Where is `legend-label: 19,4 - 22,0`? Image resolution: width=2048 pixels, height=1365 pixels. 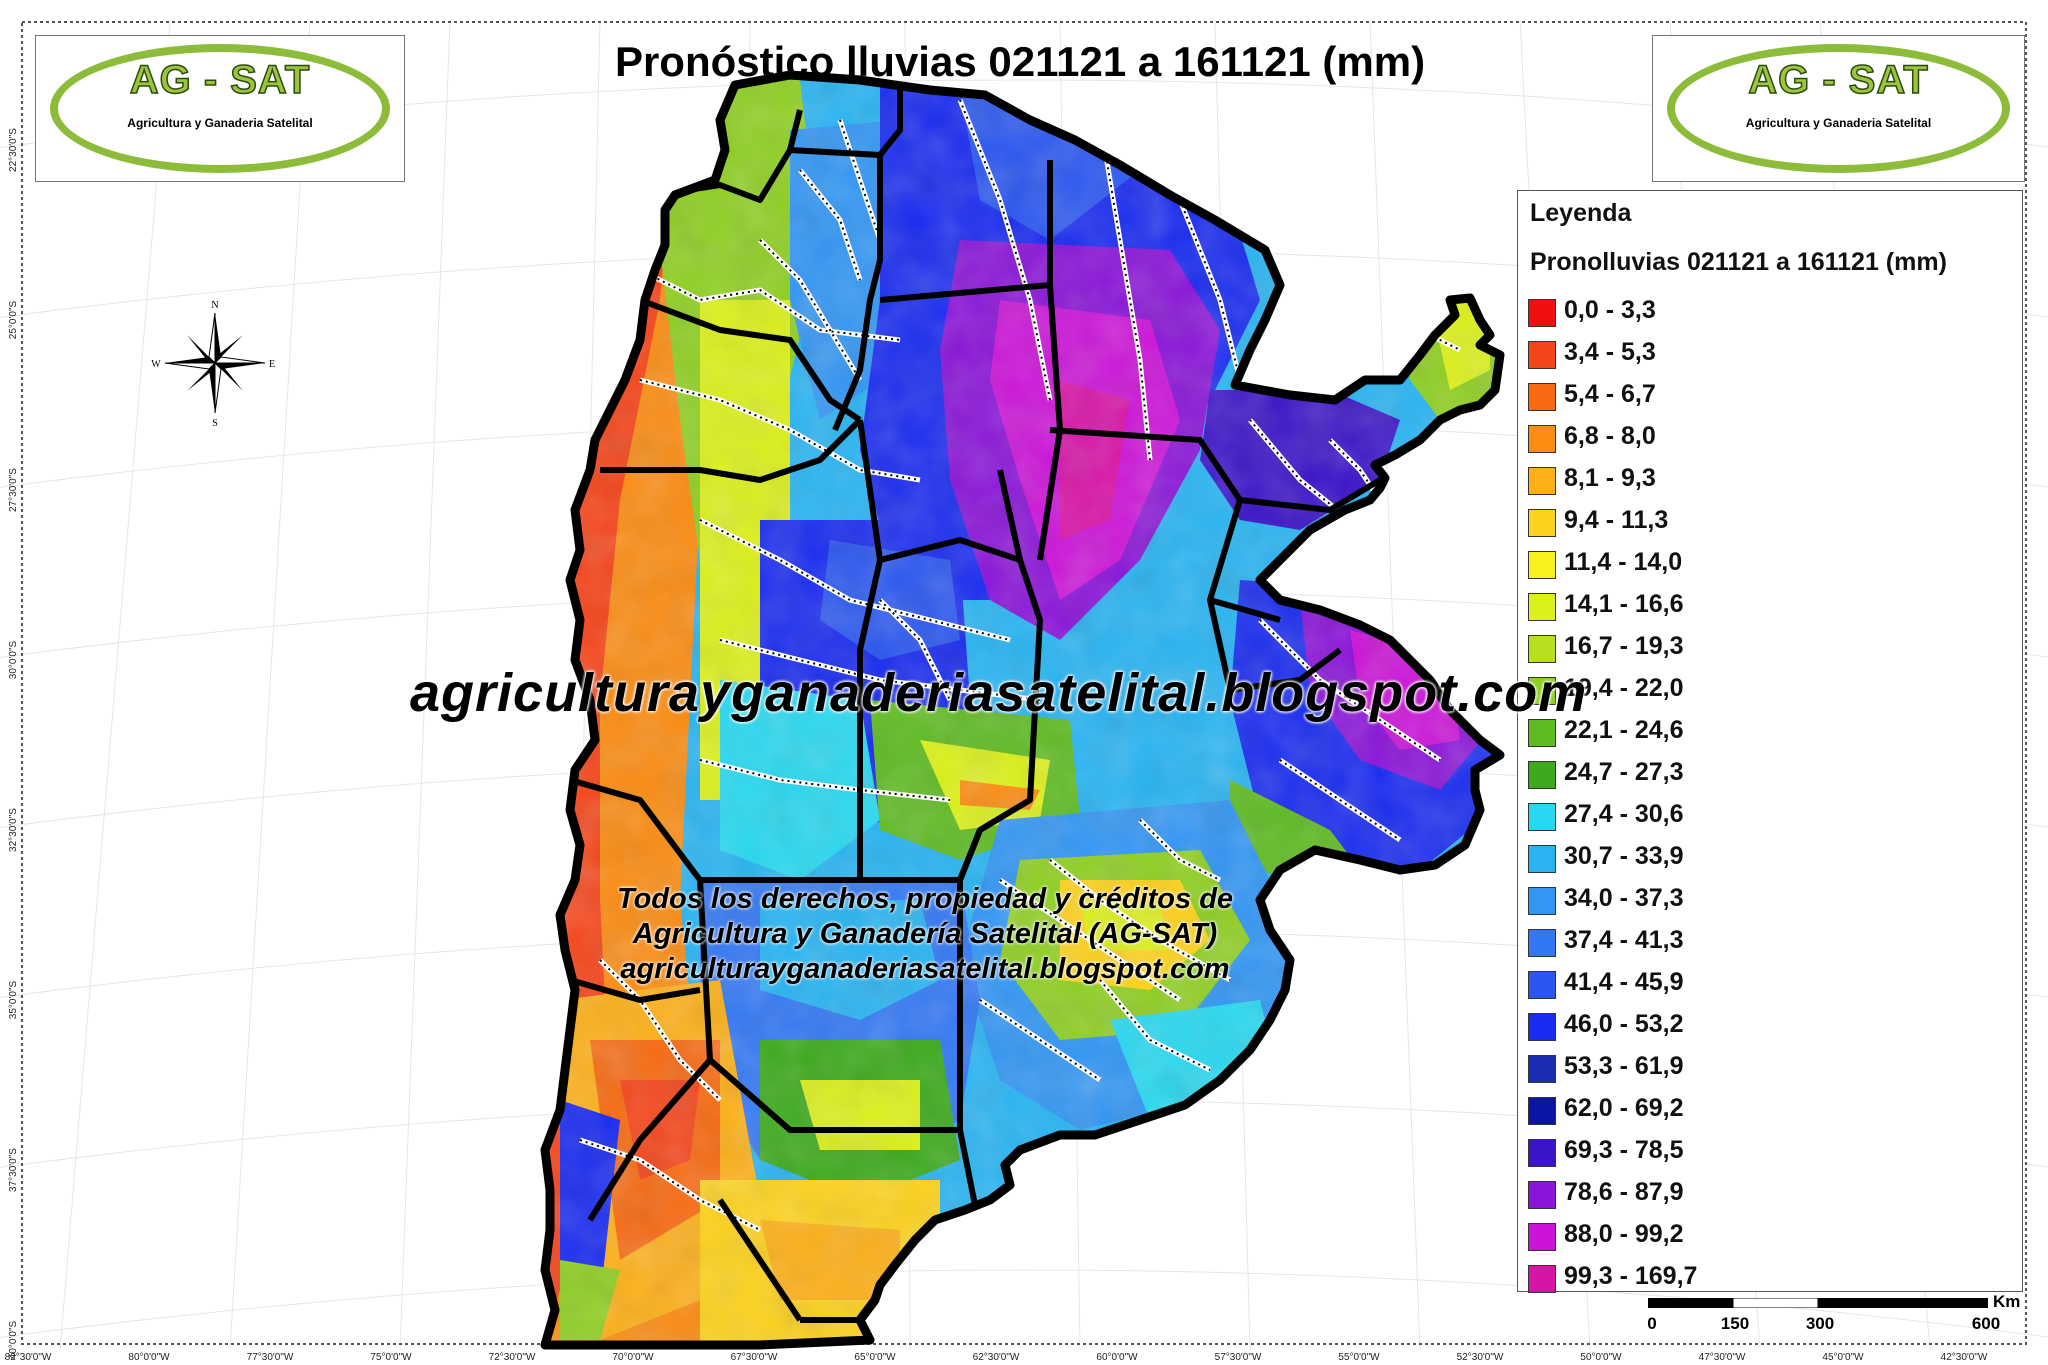 legend-label: 19,4 - 22,0 is located at coordinates (1624, 688).